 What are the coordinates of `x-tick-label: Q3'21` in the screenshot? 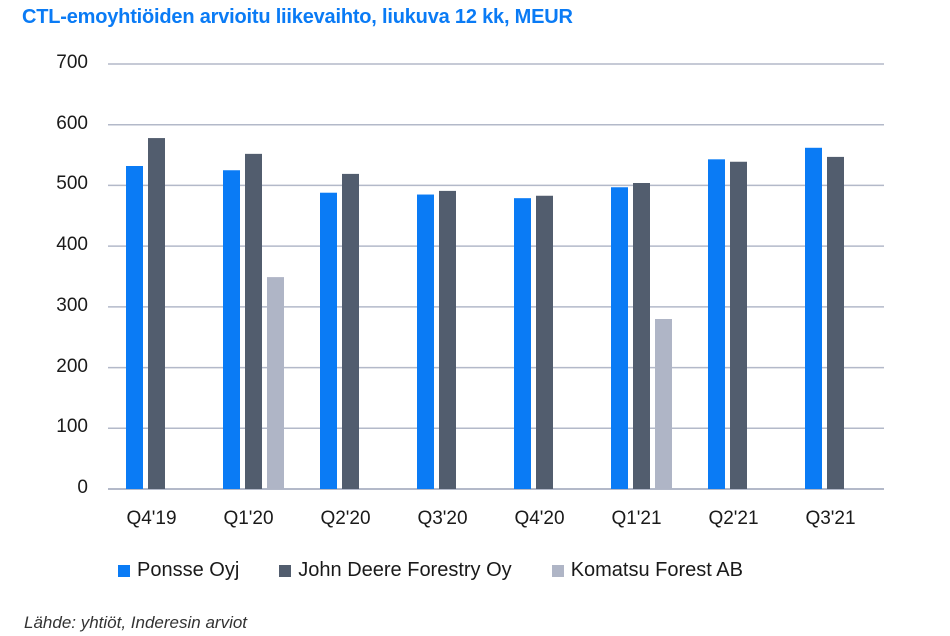 It's located at (830, 518).